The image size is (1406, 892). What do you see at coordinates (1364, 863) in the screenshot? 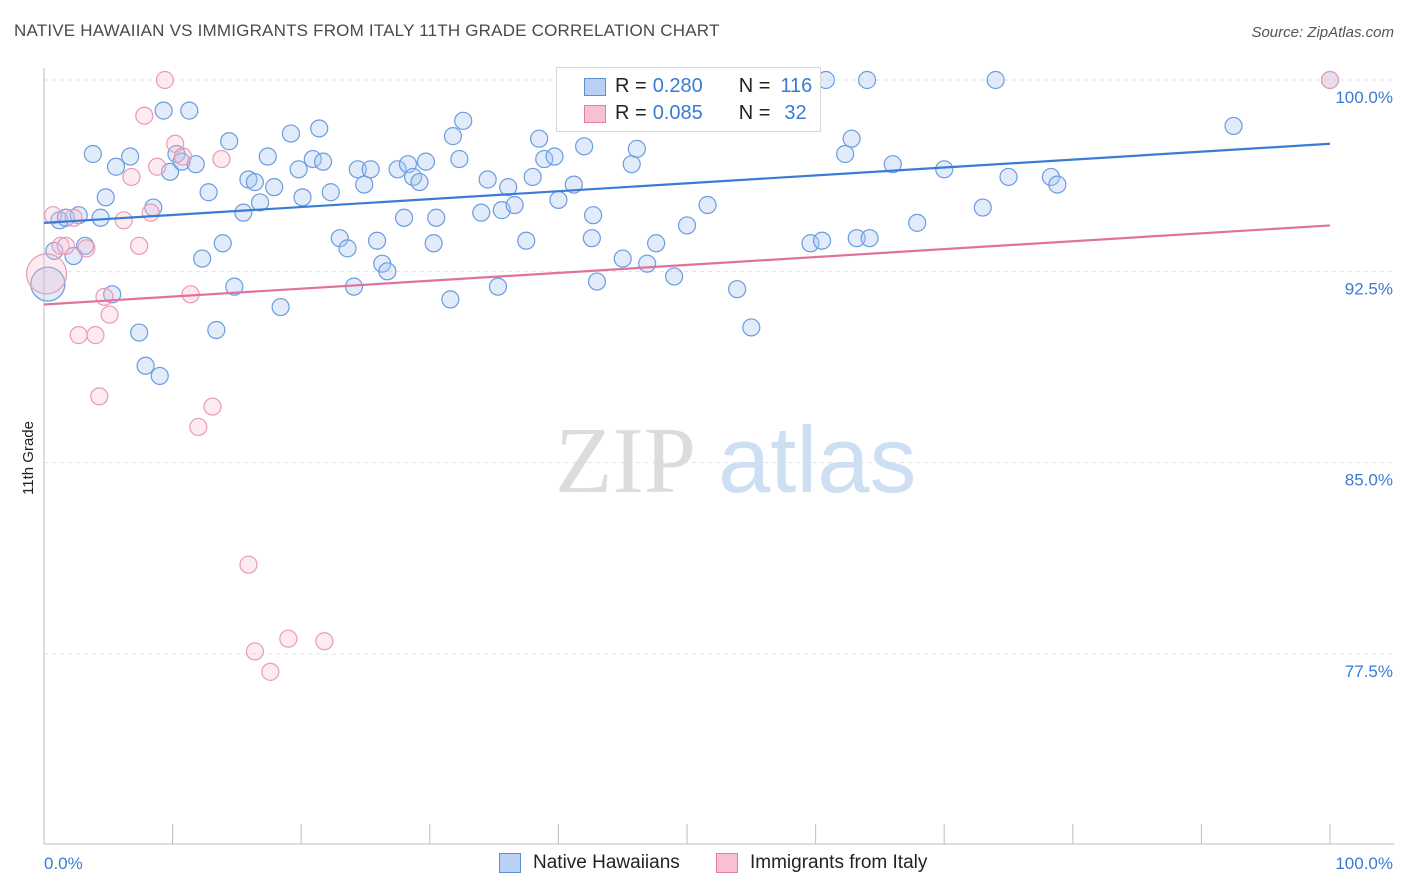
I see `x-tick-label: 100.0%` at bounding box center [1364, 863].